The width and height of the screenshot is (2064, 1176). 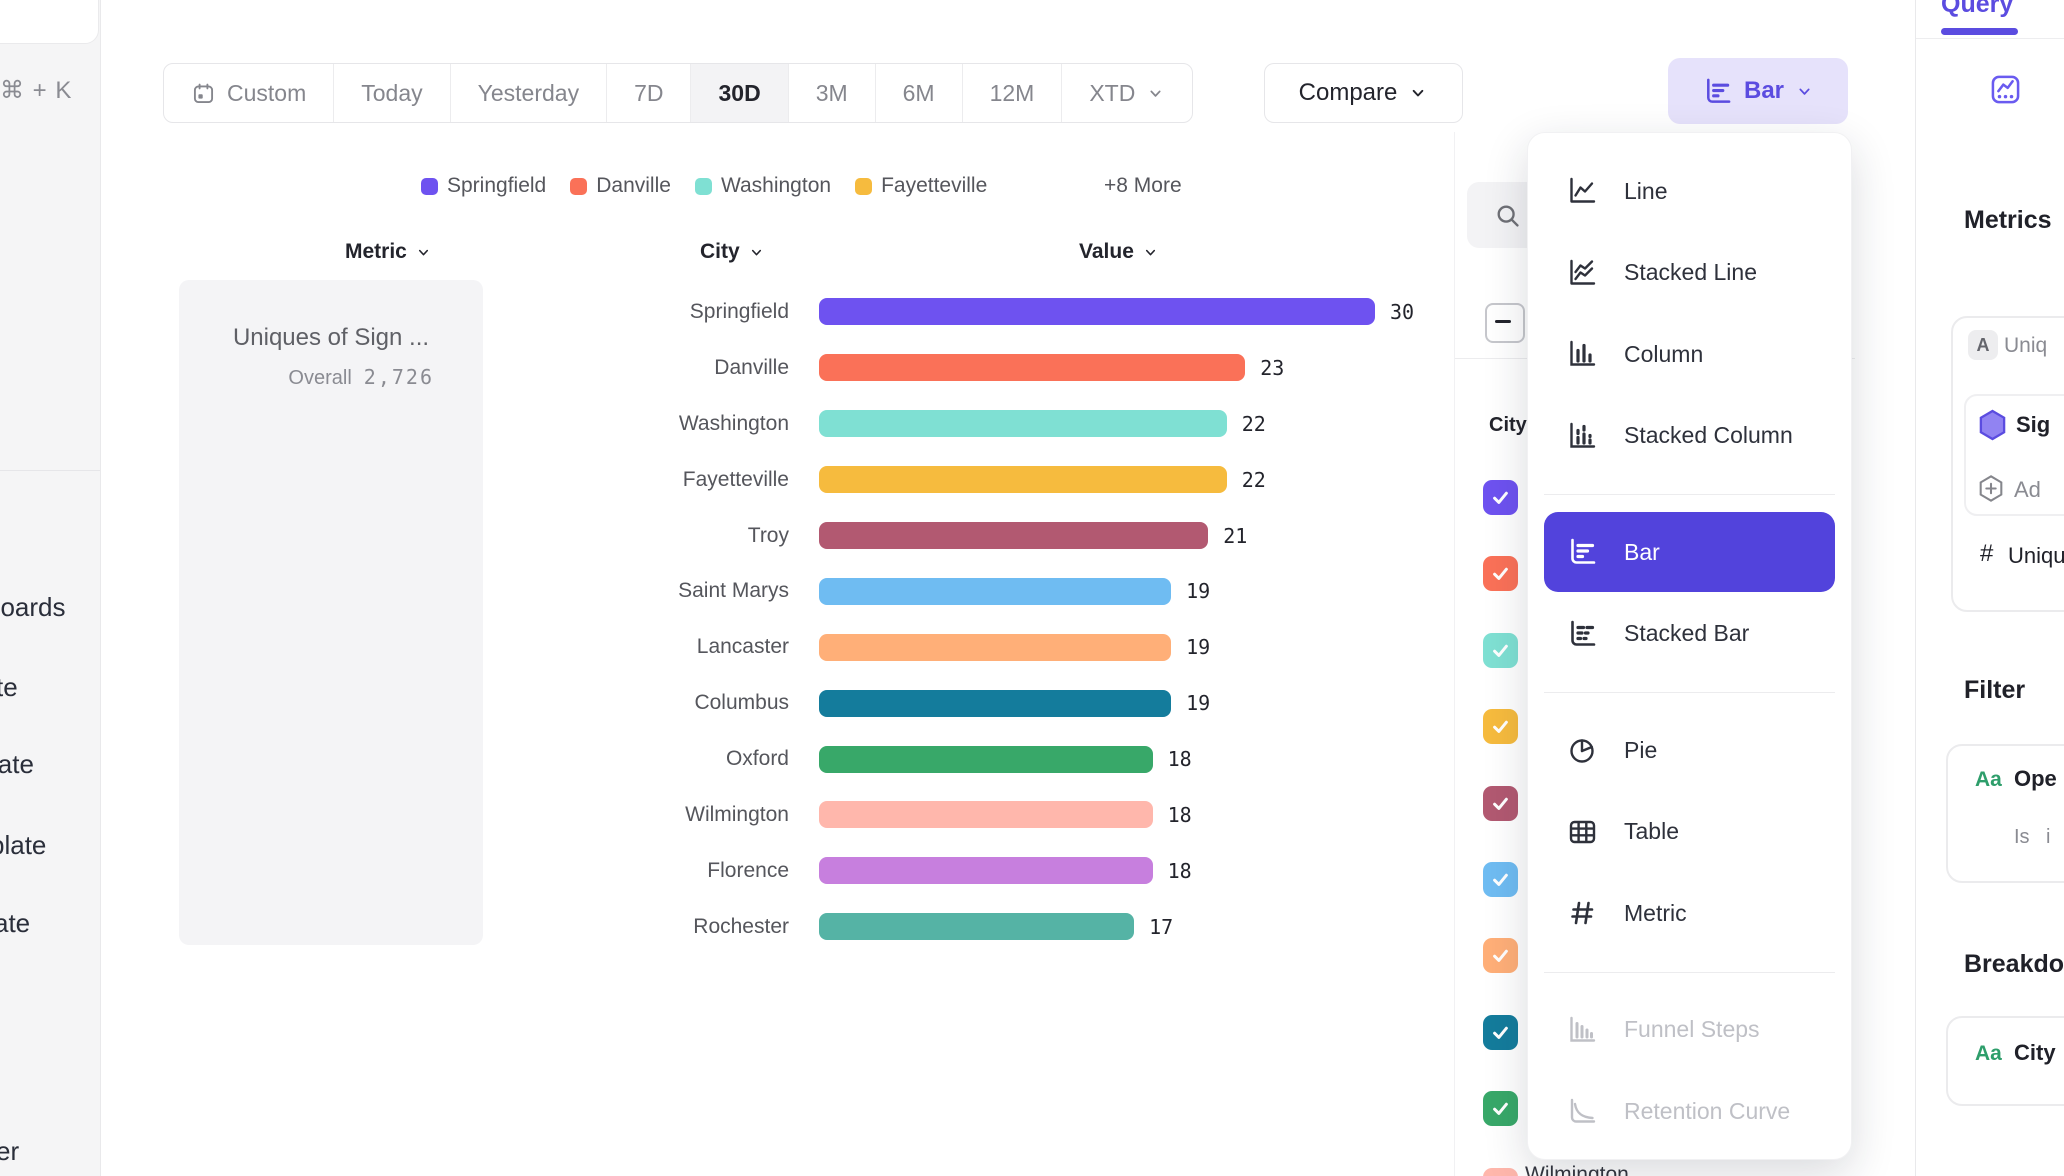 What do you see at coordinates (249, 93) in the screenshot?
I see `date-range-segment: Custom` at bounding box center [249, 93].